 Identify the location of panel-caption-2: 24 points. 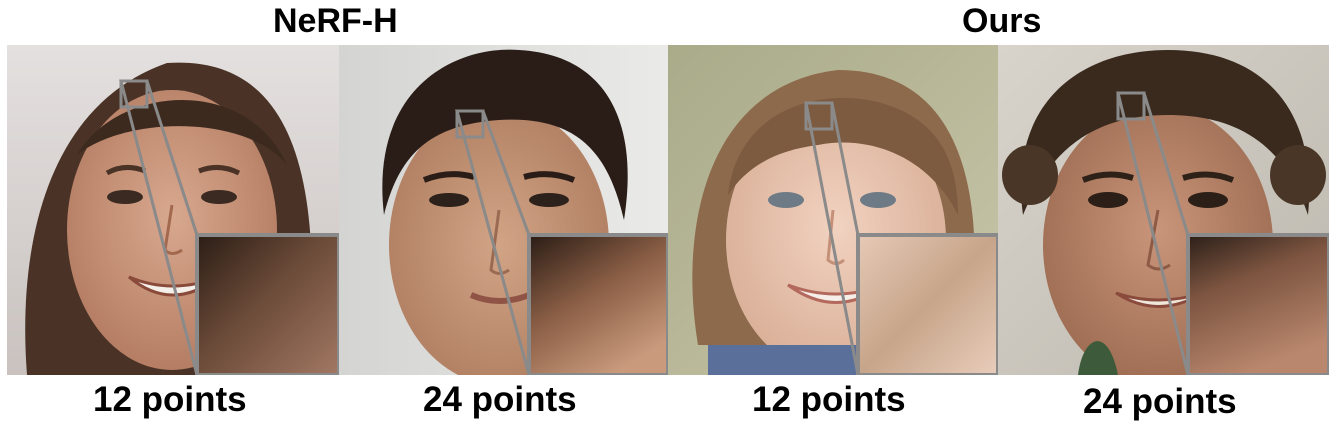
(500, 399).